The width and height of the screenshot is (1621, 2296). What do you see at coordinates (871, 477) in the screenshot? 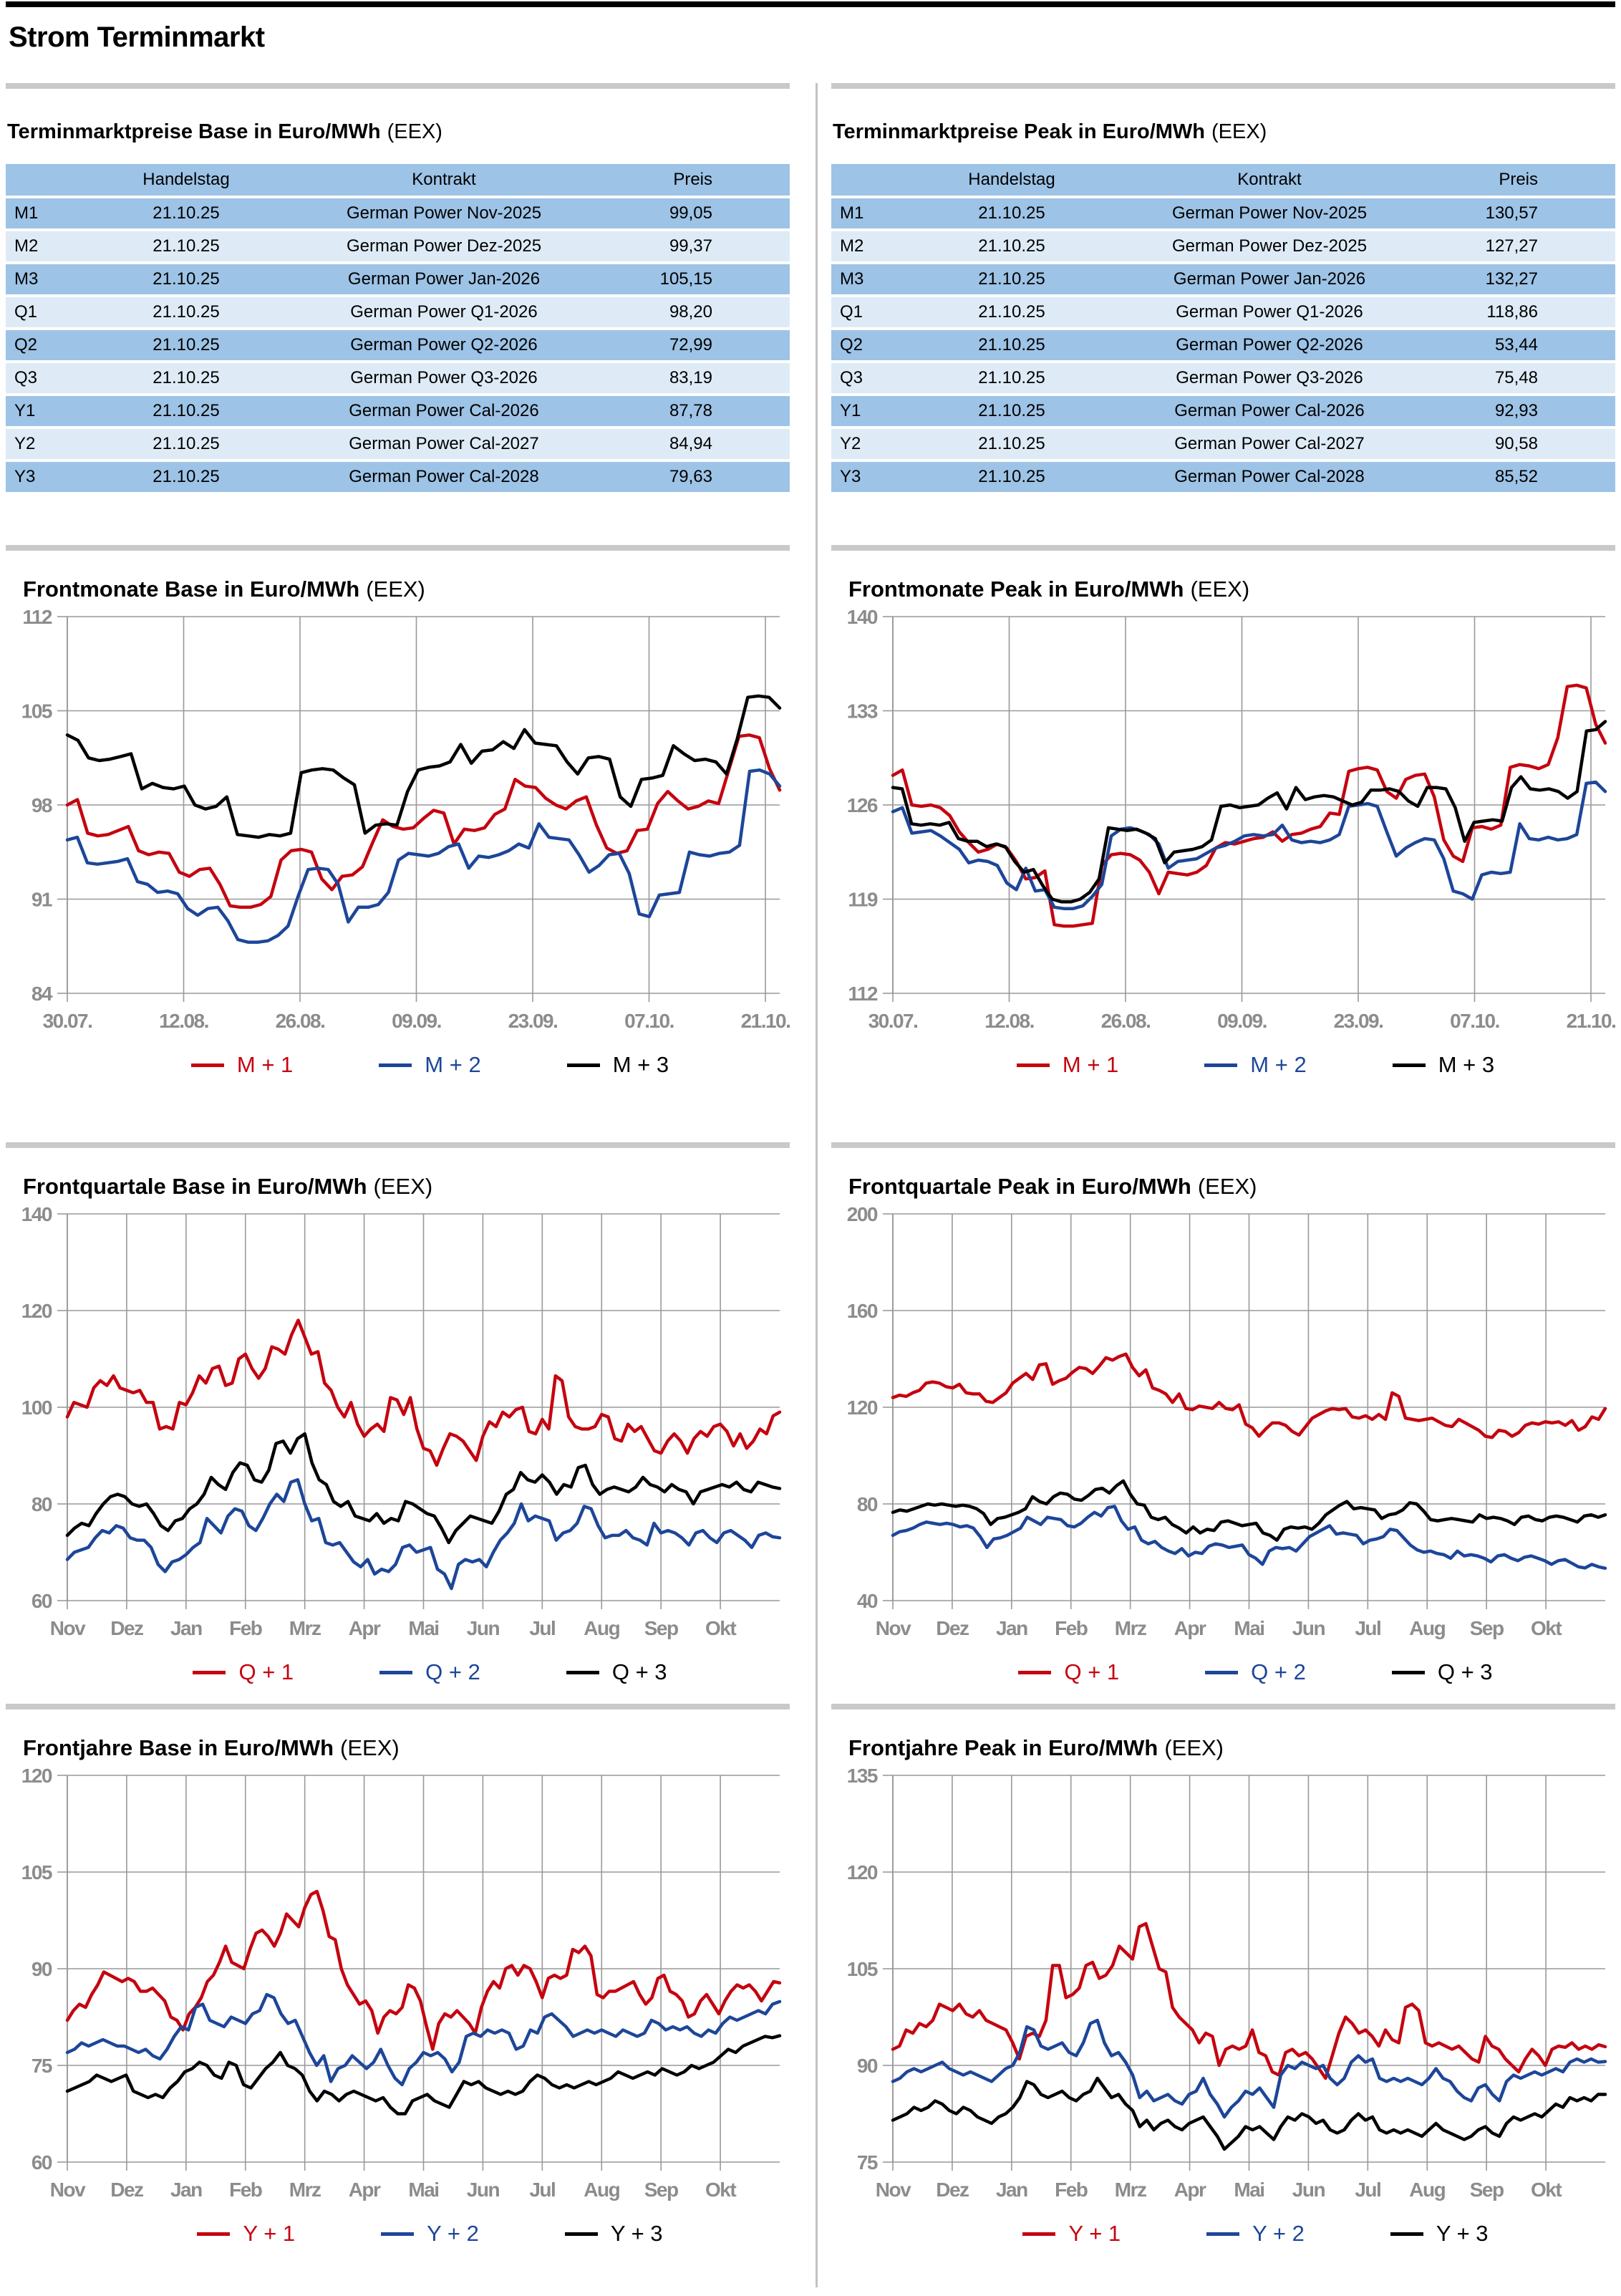
I see `row-id: Y3` at bounding box center [871, 477].